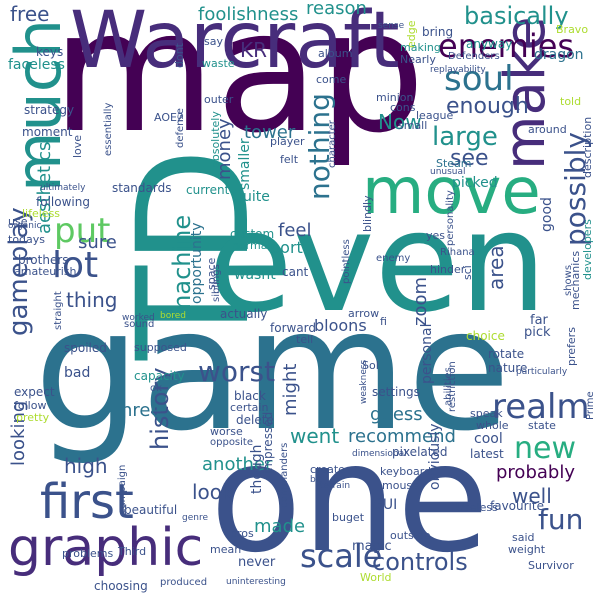  Describe the element at coordinates (286, 247) in the screenshot. I see `word-port: port` at that location.